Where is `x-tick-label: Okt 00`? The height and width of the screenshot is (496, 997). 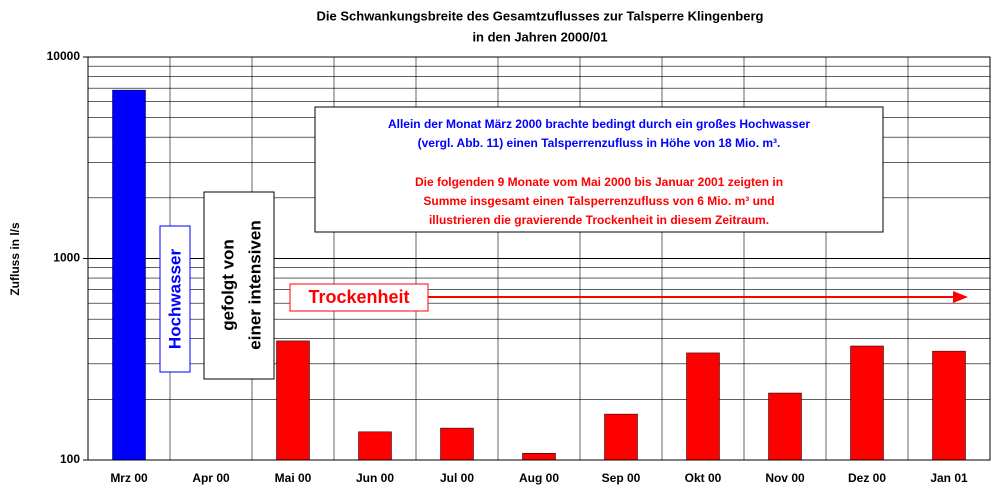 x-tick-label: Okt 00 is located at coordinates (703, 478).